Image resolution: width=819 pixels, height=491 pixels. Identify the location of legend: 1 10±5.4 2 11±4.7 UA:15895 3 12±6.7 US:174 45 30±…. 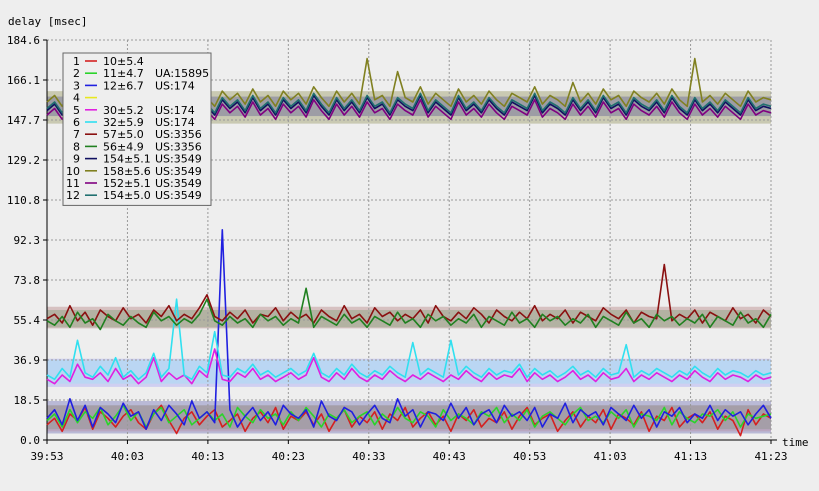
(137, 129).